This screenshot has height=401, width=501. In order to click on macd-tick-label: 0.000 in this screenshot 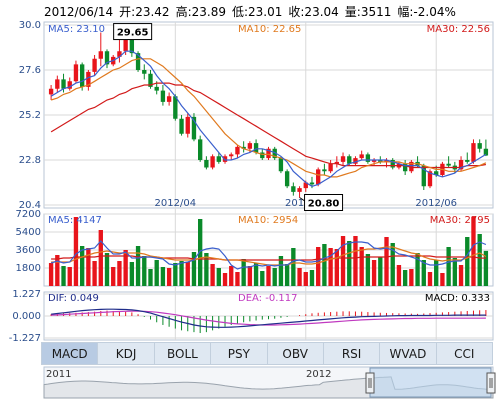, I will do `click(26, 316)`.